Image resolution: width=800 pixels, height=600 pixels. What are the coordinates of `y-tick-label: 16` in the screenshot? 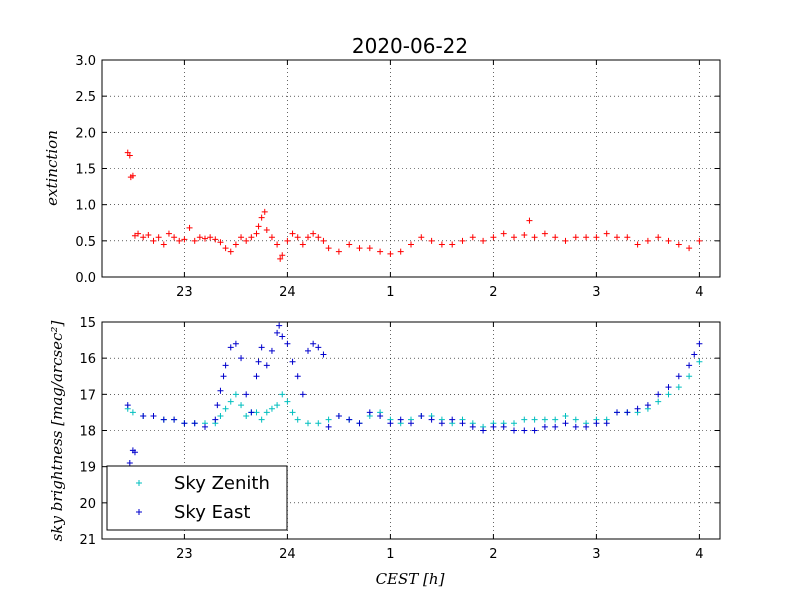 It's located at (87, 359).